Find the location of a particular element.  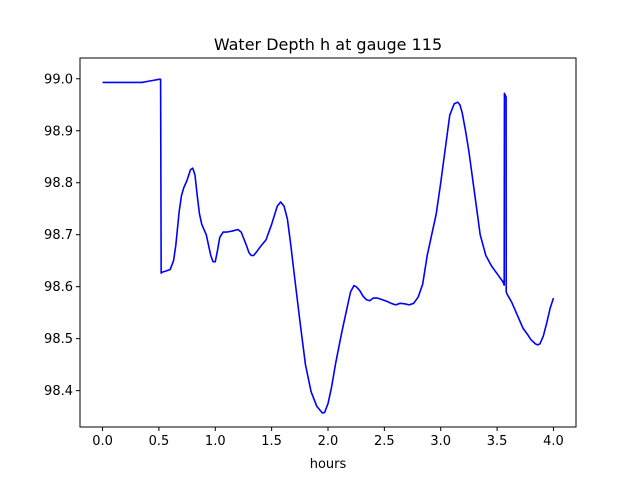

y-tick-label: 98.8 is located at coordinates (58, 183).